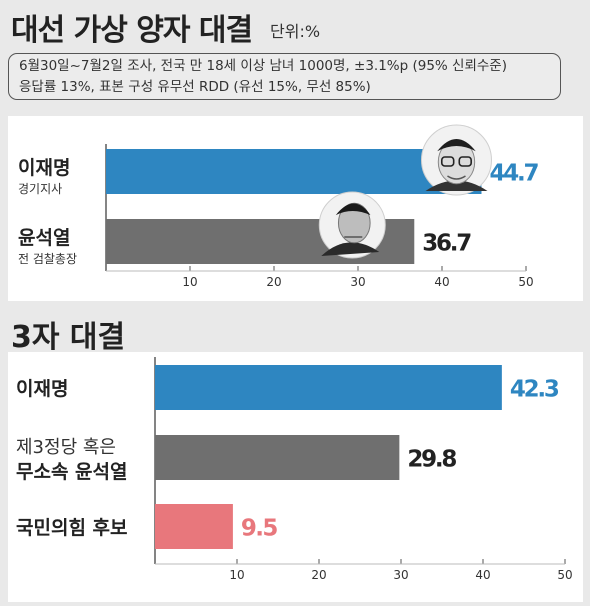 The image size is (590, 606). Describe the element at coordinates (465, 161) in the screenshot. I see `portrait-glasses-right` at that location.